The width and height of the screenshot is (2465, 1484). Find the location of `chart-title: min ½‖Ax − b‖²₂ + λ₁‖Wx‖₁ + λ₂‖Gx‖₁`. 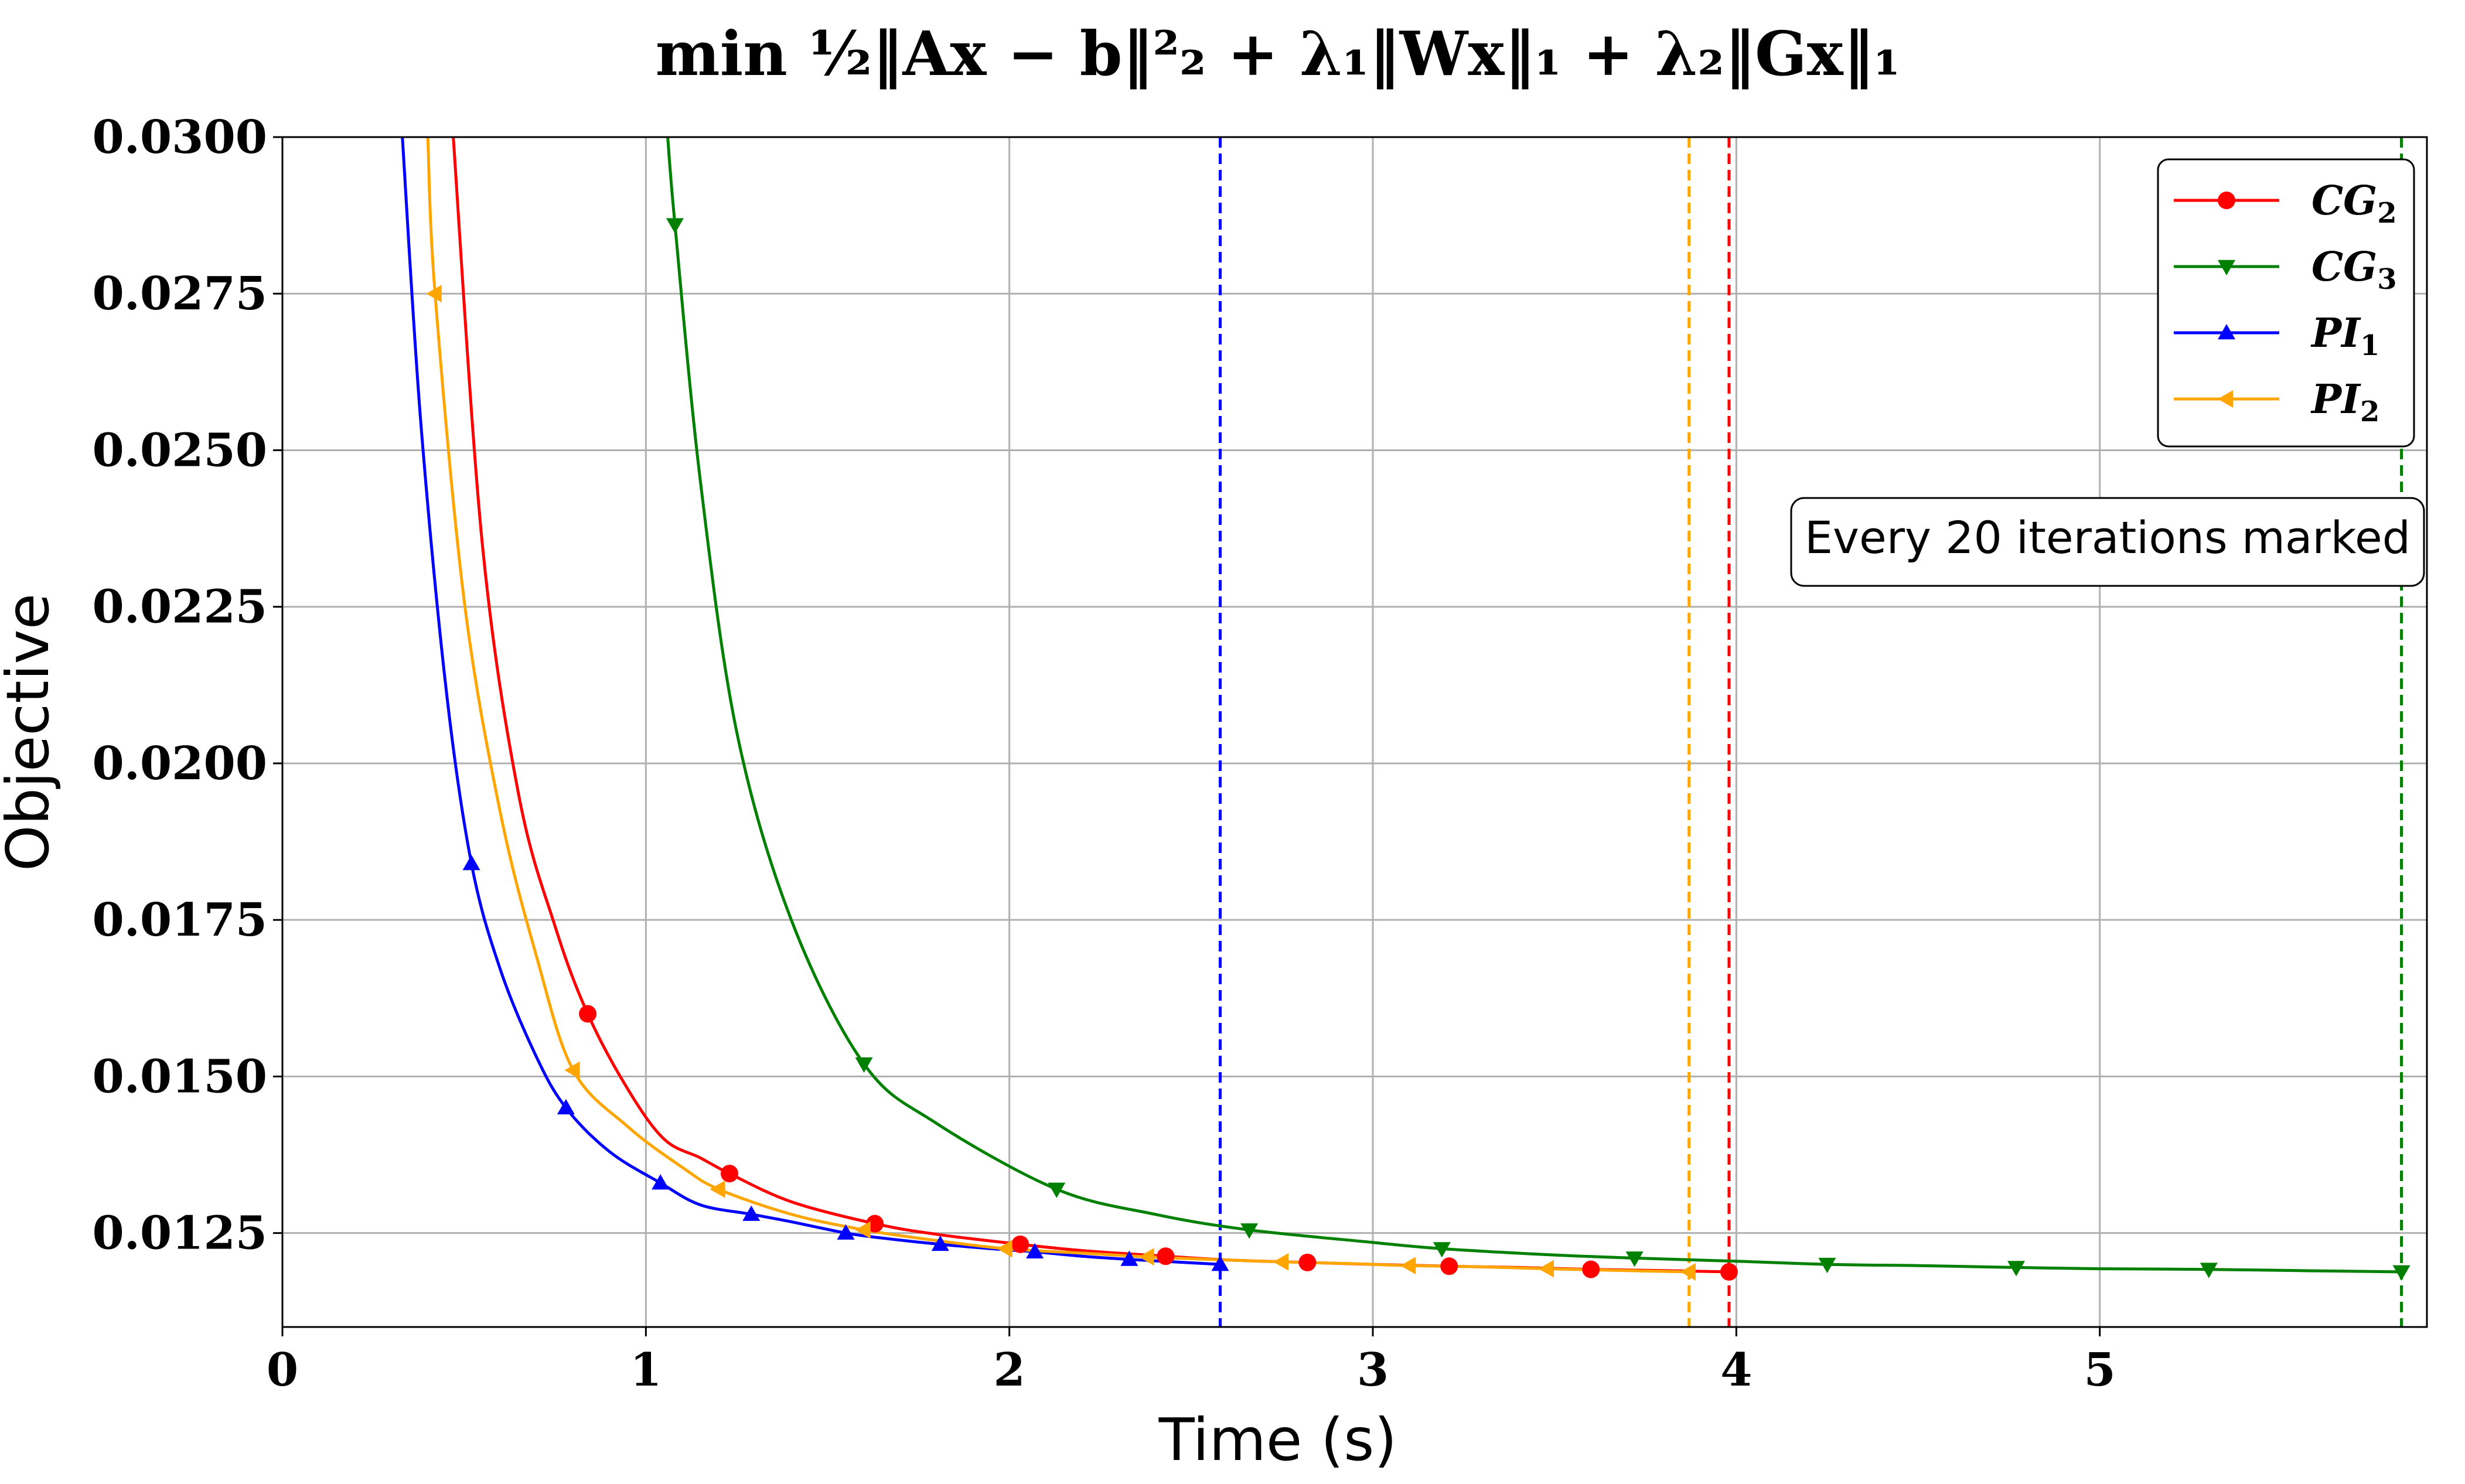

chart-title: min ½‖Ax − b‖²₂ + λ₁‖Wx‖₁ + λ₂‖Gx‖₁ is located at coordinates (1278, 54).